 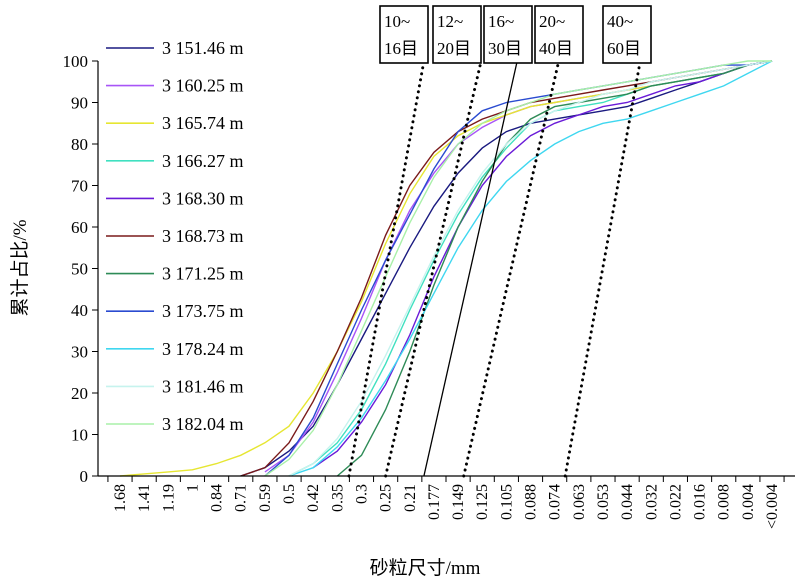 What do you see at coordinates (313, 498) in the screenshot?
I see `x-tick-label: 0.42` at bounding box center [313, 498].